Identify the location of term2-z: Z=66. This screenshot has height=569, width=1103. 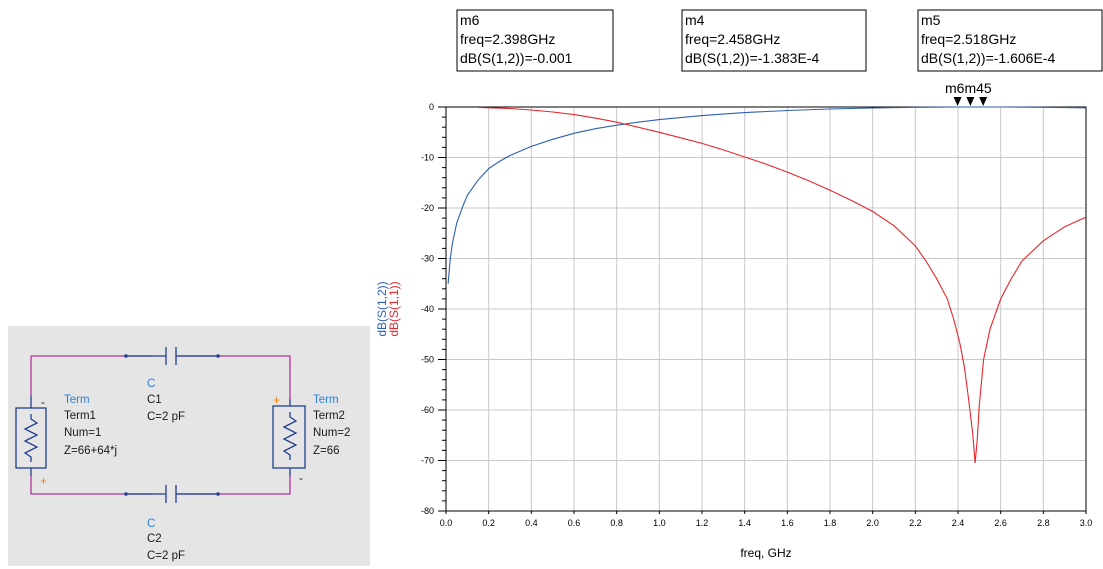
(326, 451).